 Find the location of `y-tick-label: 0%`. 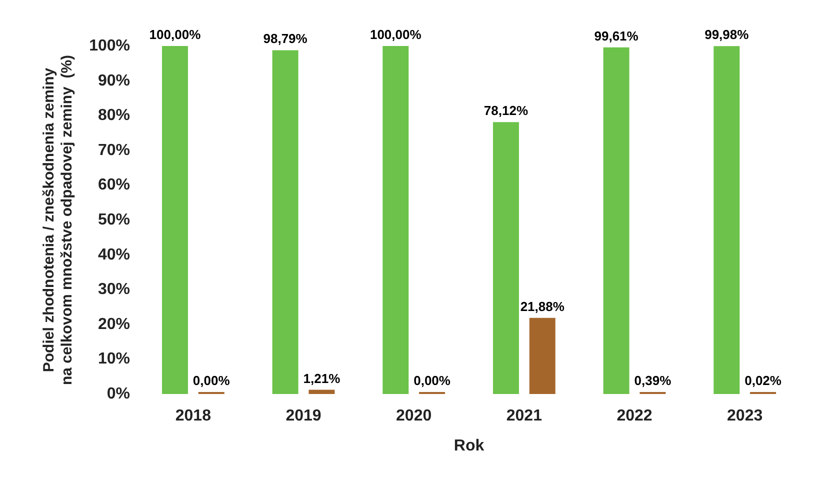

y-tick-label: 0% is located at coordinates (118, 394).